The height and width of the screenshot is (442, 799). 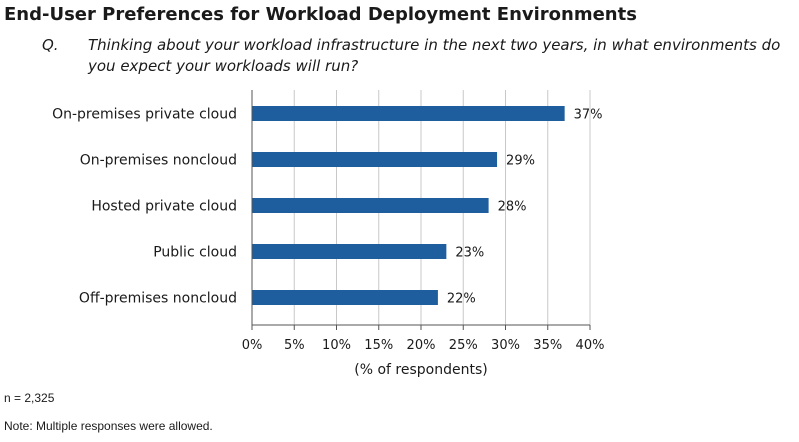 What do you see at coordinates (469, 253) in the screenshot?
I see `data-label: 23%` at bounding box center [469, 253].